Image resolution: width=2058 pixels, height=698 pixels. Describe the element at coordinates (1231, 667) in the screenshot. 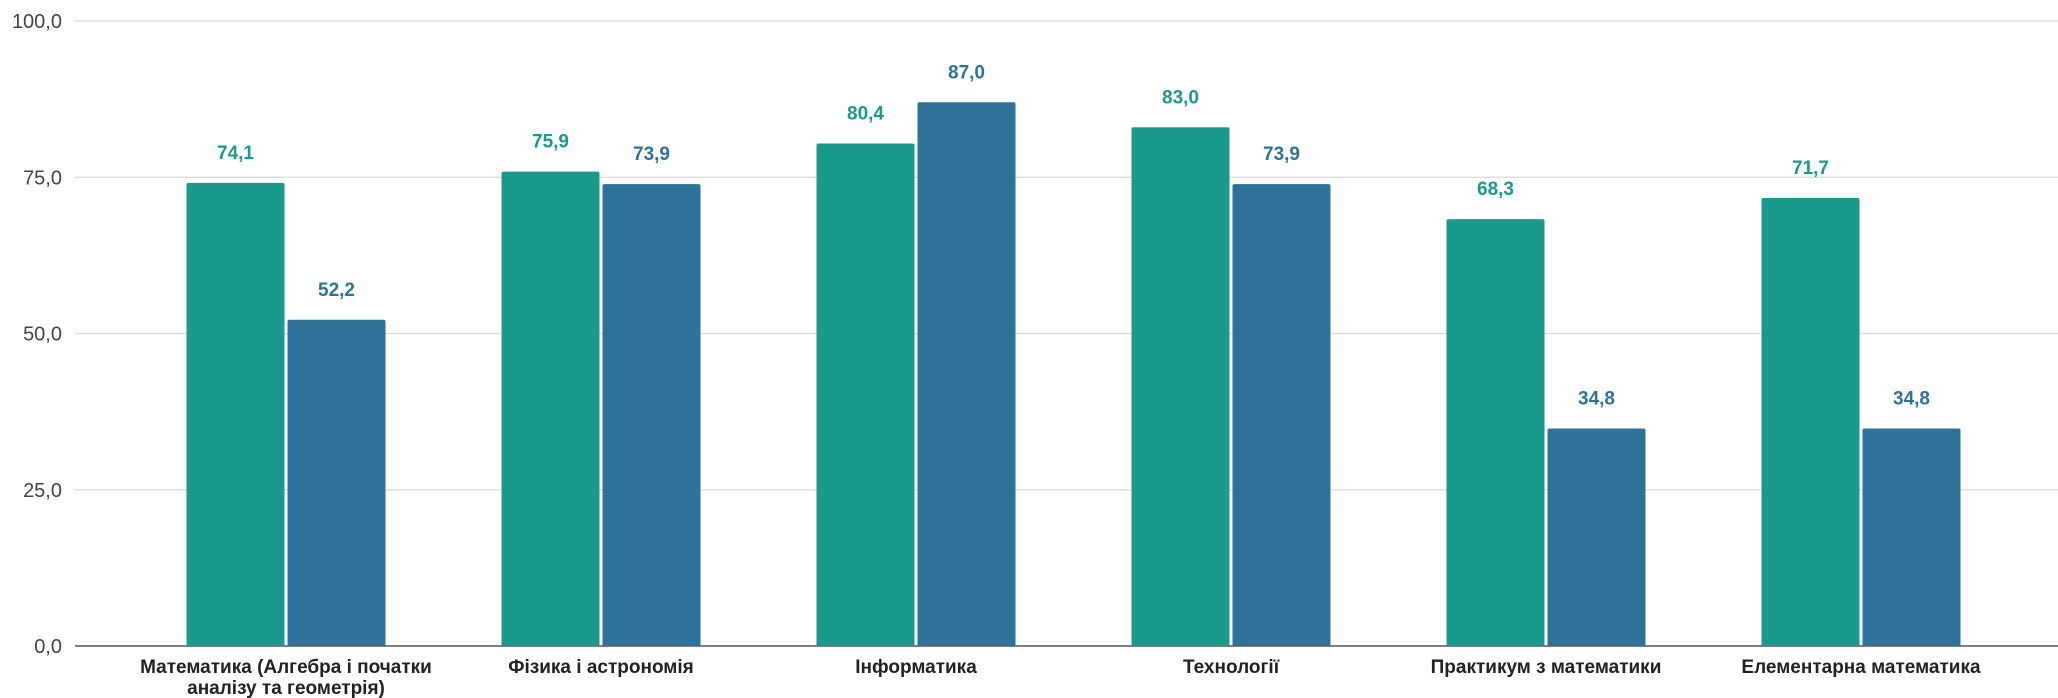

I see `x-tick-label: Технології` at that location.